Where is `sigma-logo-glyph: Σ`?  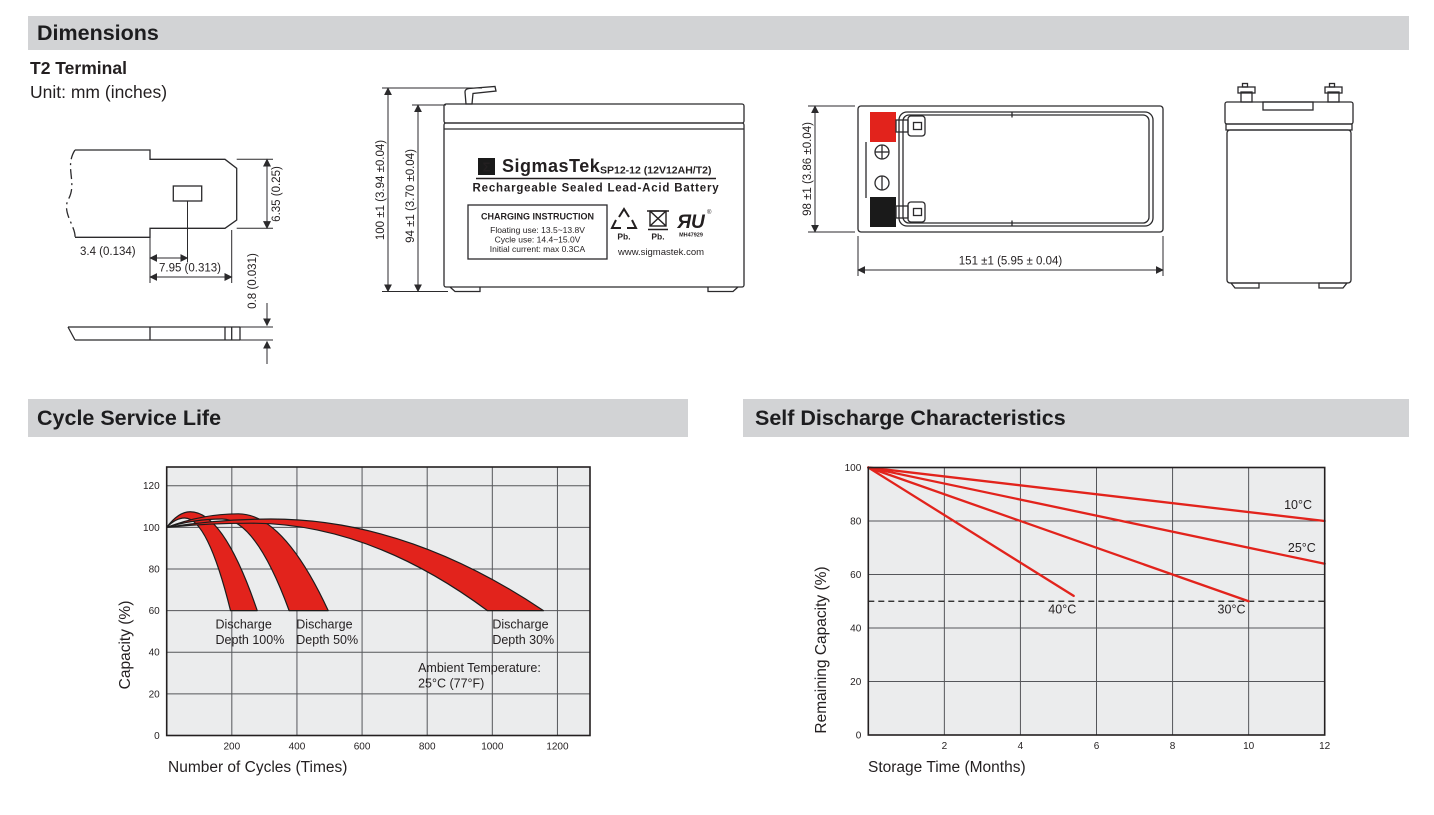
sigma-logo-glyph: Σ is located at coordinates (487, 167).